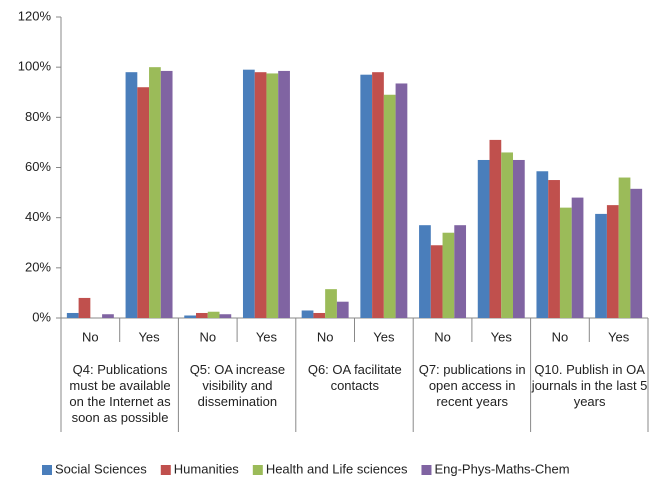  What do you see at coordinates (101, 468) in the screenshot?
I see `legend-label: Social Sciences` at bounding box center [101, 468].